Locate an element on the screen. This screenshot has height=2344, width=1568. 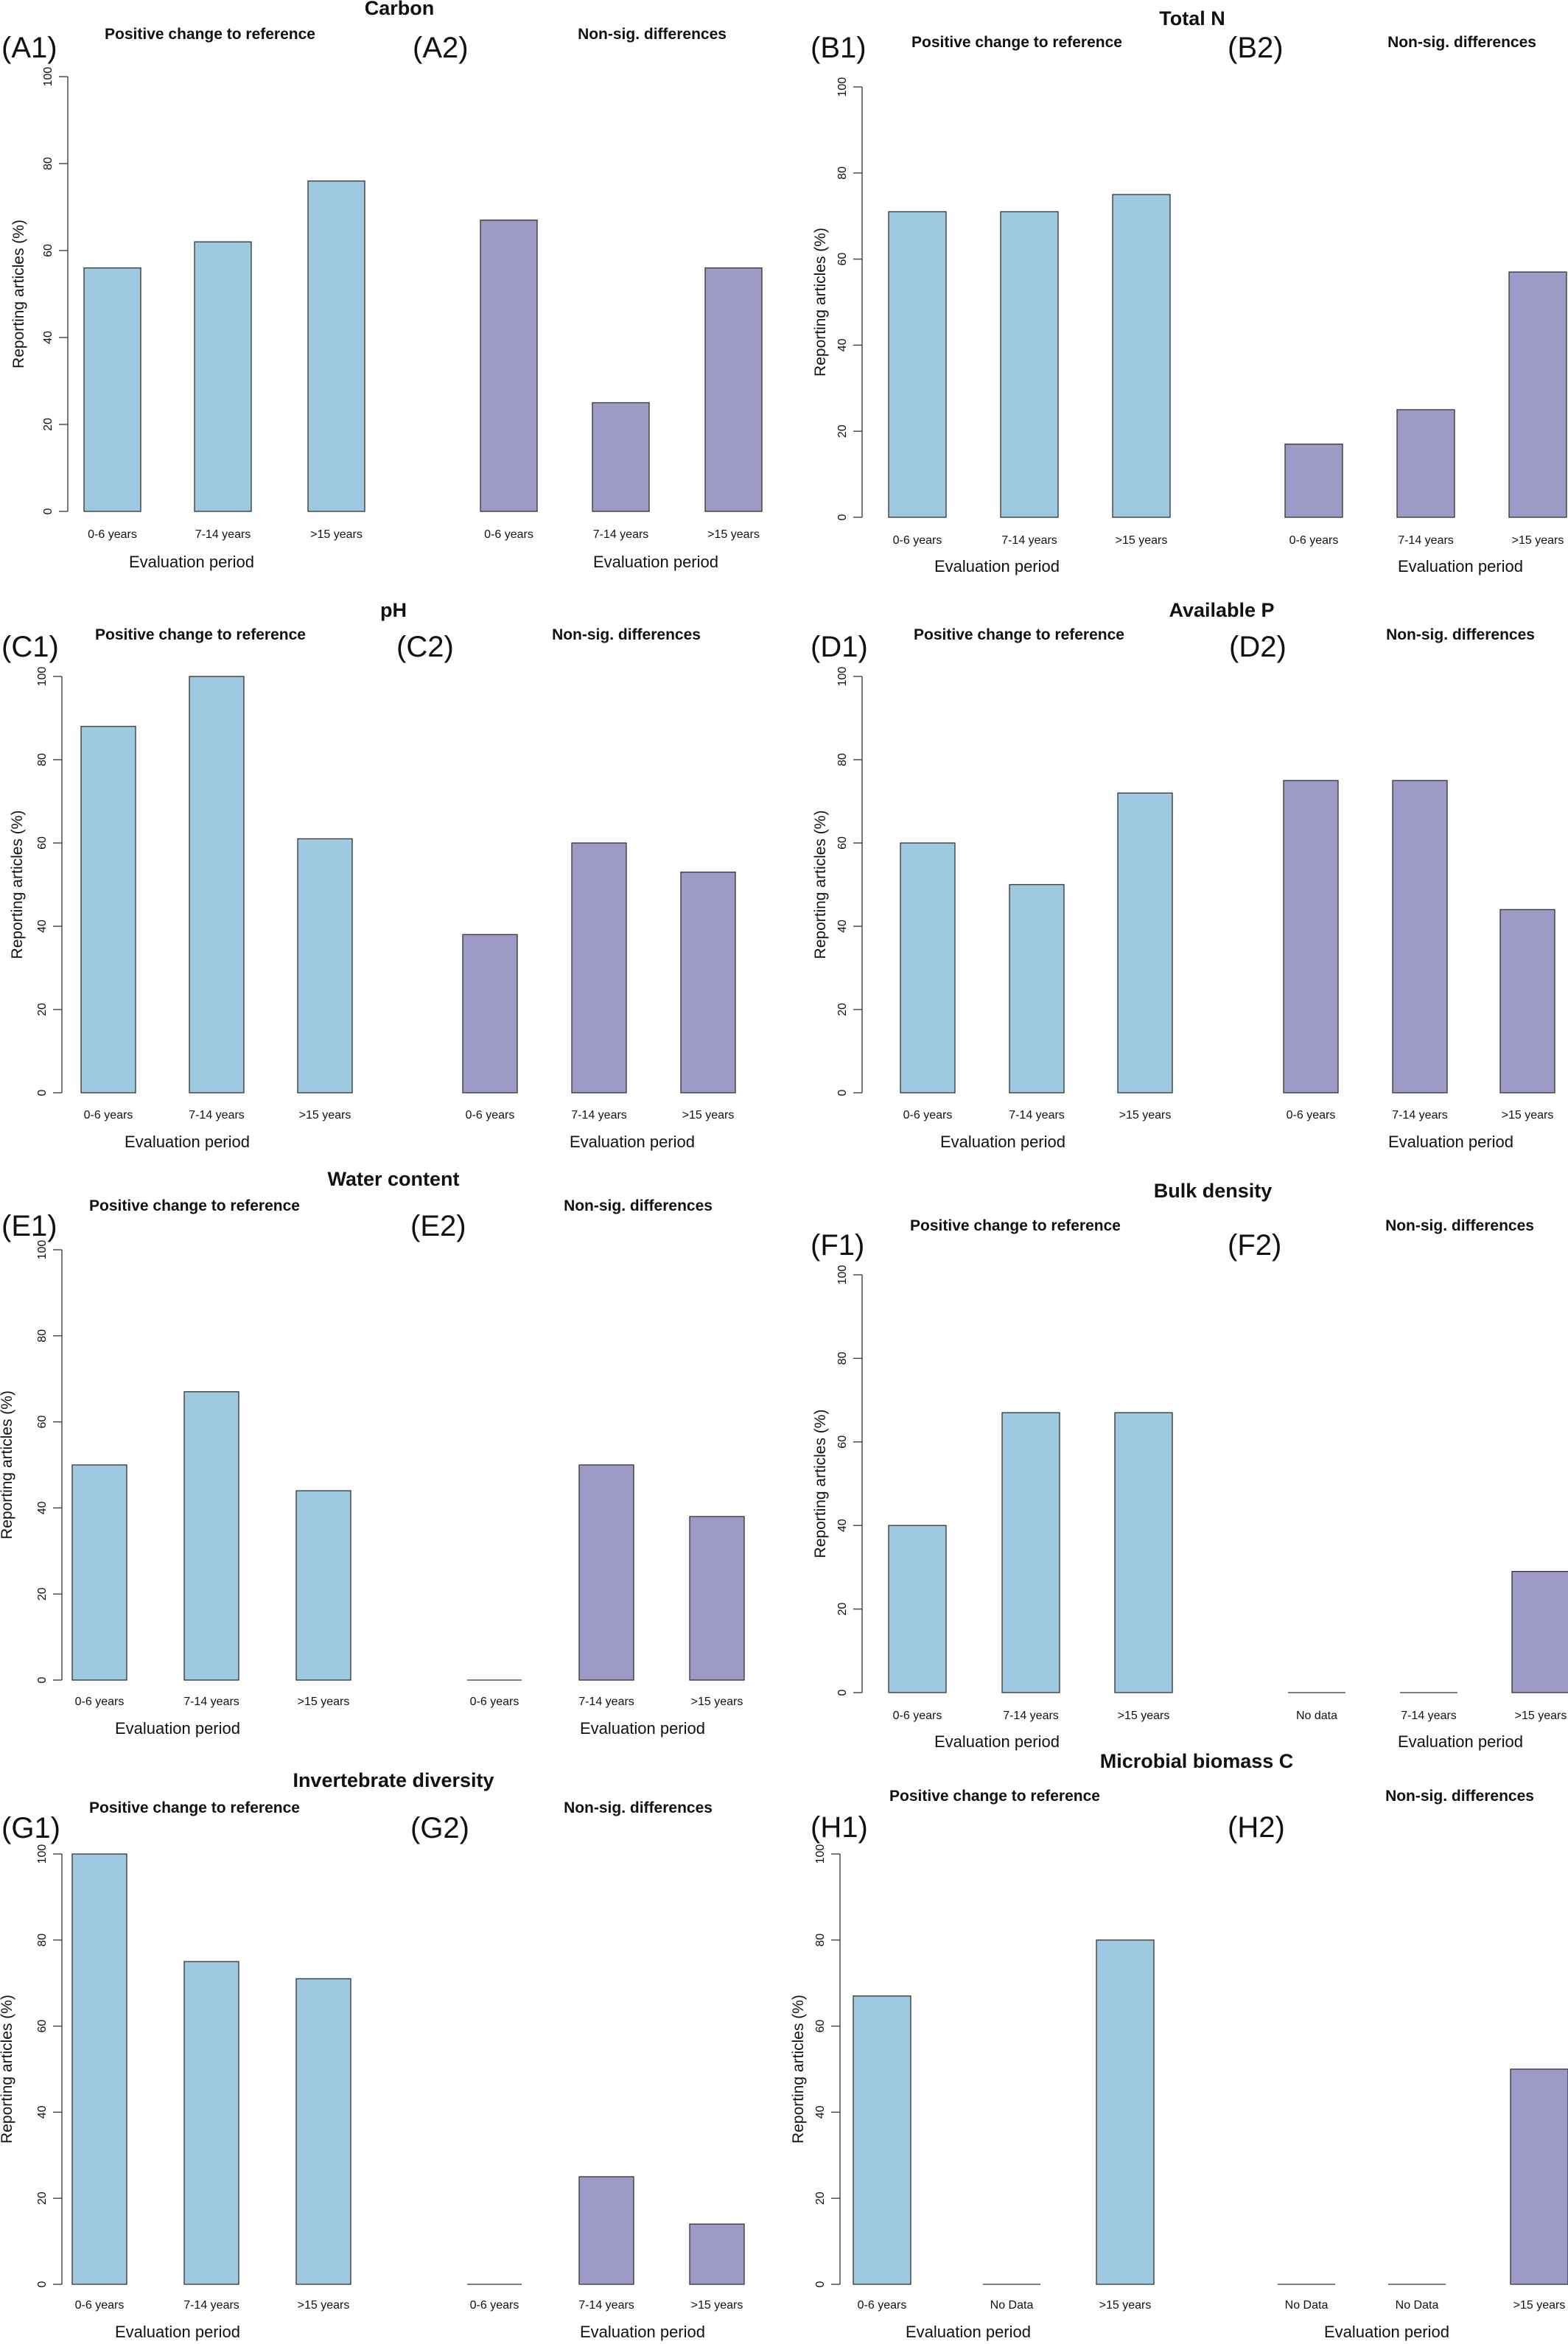
panel-tag: (A1) is located at coordinates (29, 48).